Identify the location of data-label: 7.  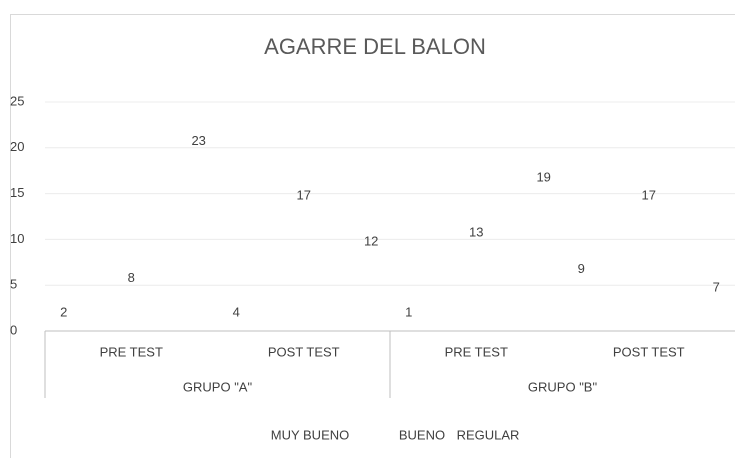
(716, 286).